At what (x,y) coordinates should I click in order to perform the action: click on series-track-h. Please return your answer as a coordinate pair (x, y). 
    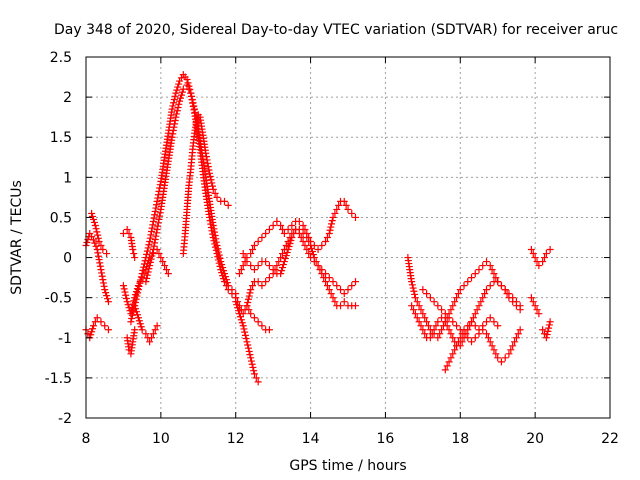
    Looking at the image, I should click on (145, 282).